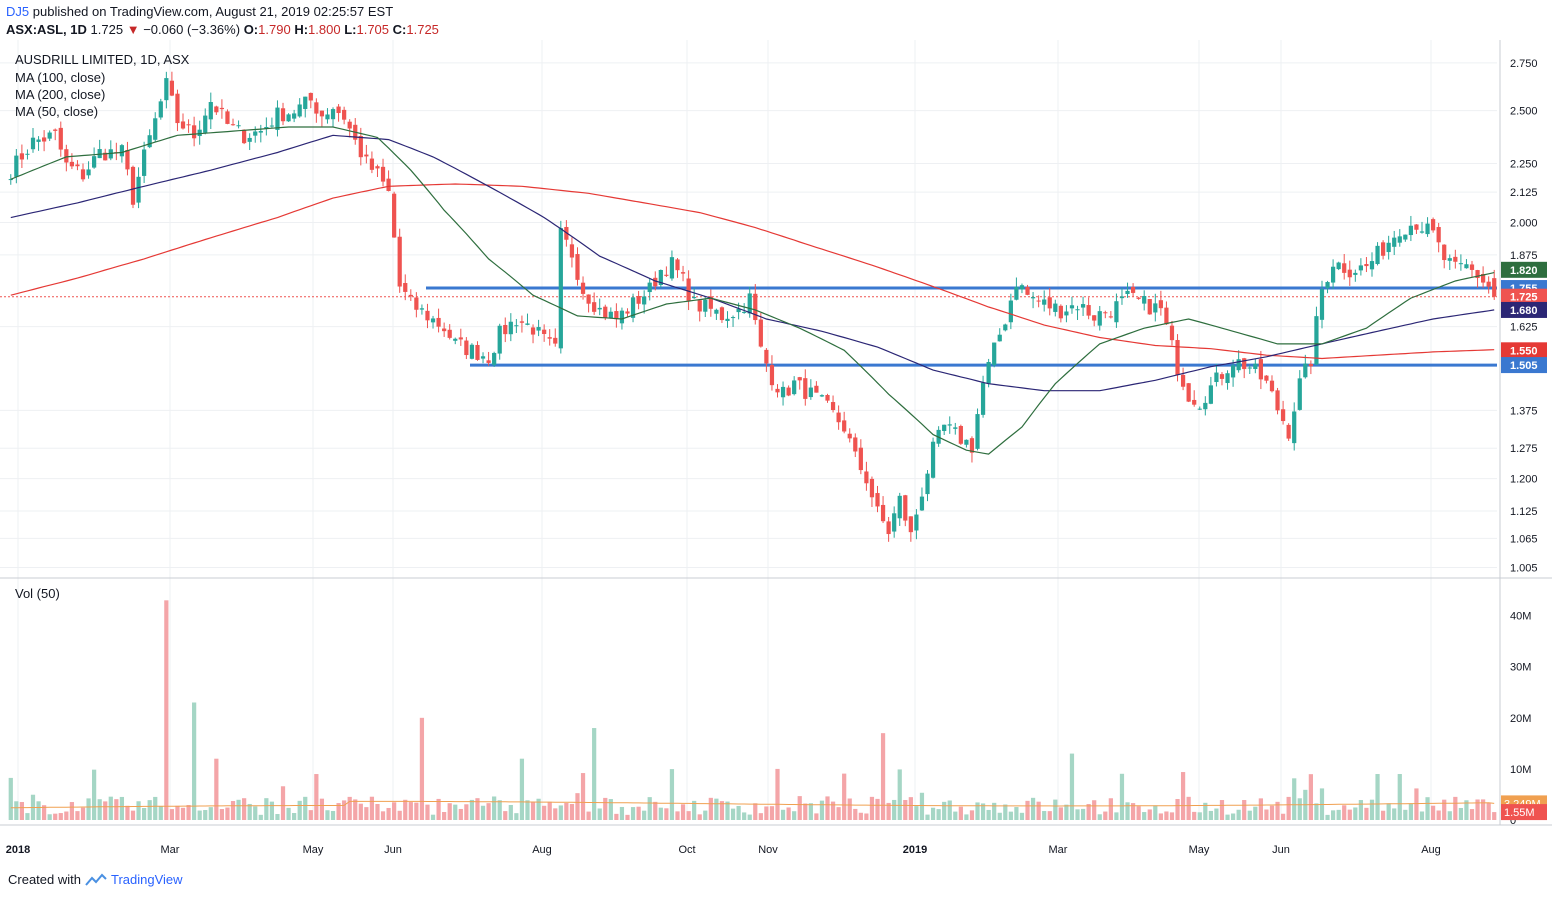 The image size is (1560, 898). I want to click on legend-ma200: MA (200, close), so click(60, 94).